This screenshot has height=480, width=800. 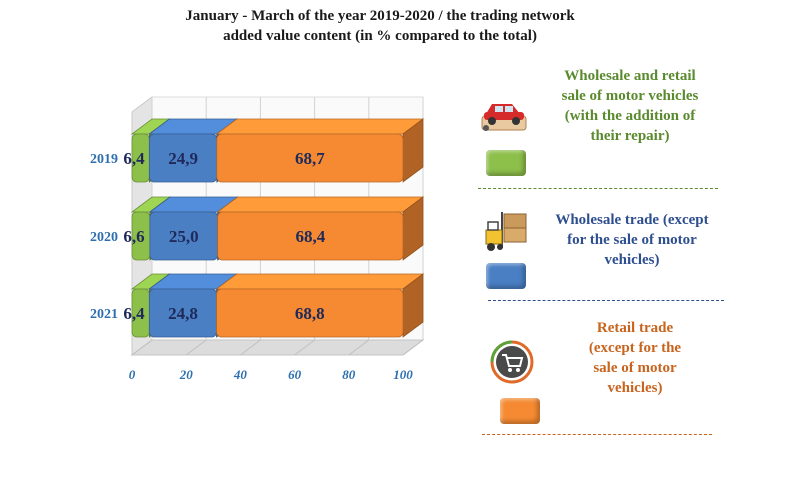 I want to click on legend-1-line-3: (with the addition of, so click(x=630, y=116).